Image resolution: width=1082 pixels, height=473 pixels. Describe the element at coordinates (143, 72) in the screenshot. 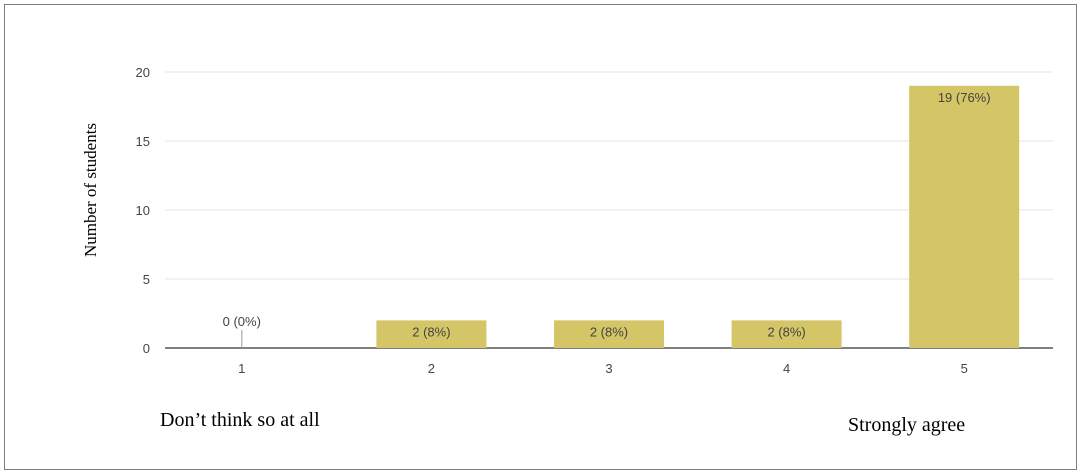

I see `y-tick-label: 20` at that location.